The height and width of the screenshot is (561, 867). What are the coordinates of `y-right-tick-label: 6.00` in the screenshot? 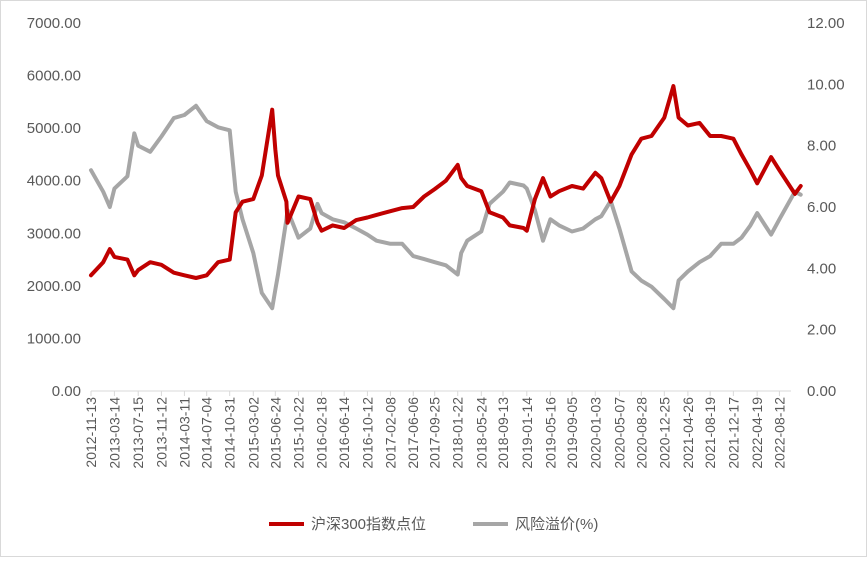 It's located at (821, 207).